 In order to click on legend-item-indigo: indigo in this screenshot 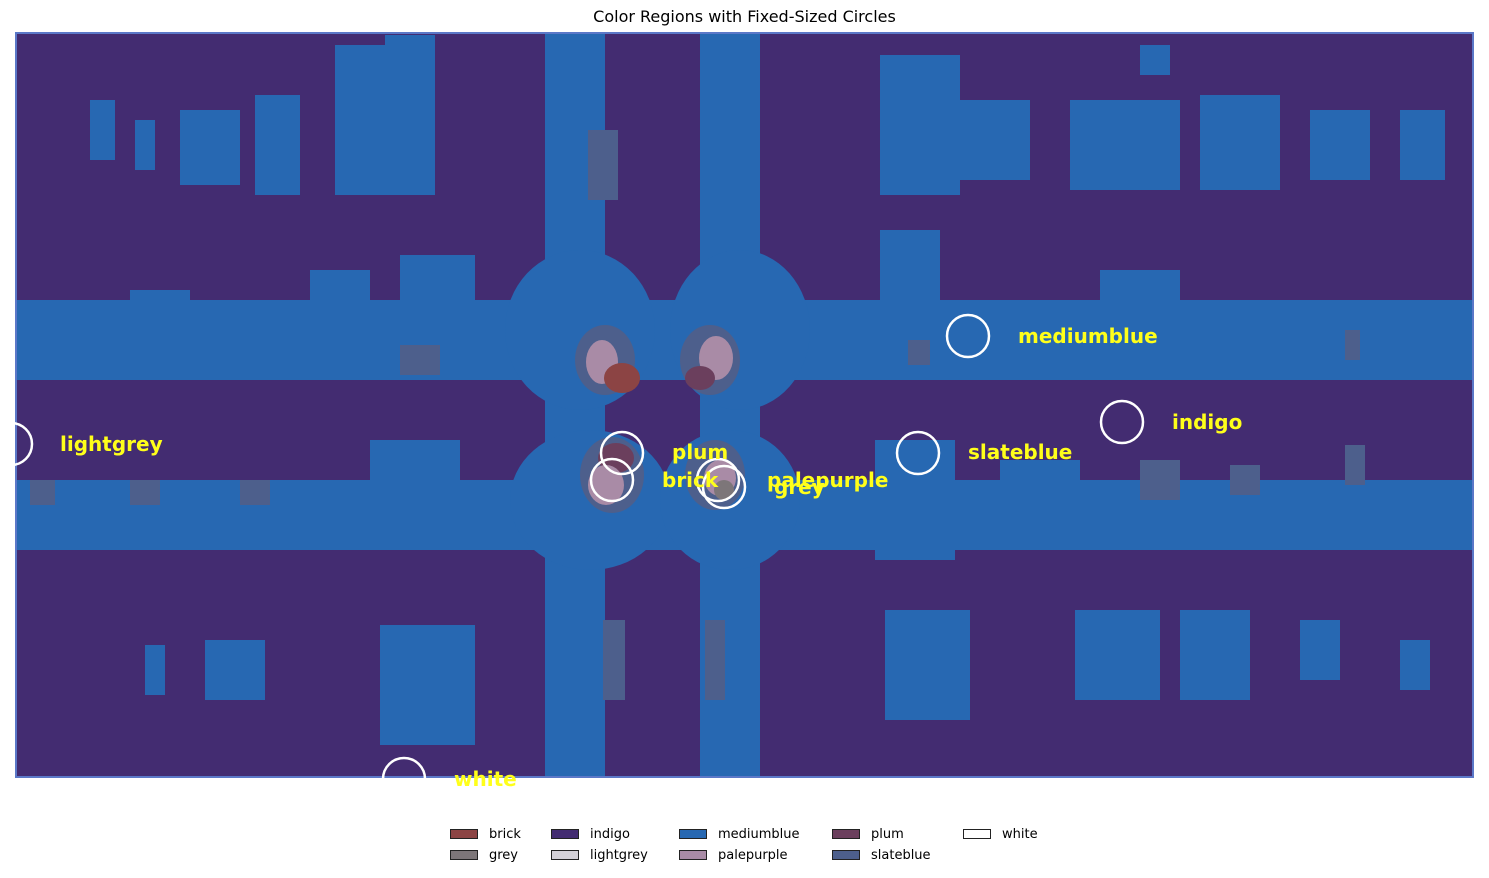, I will do `click(590, 834)`.